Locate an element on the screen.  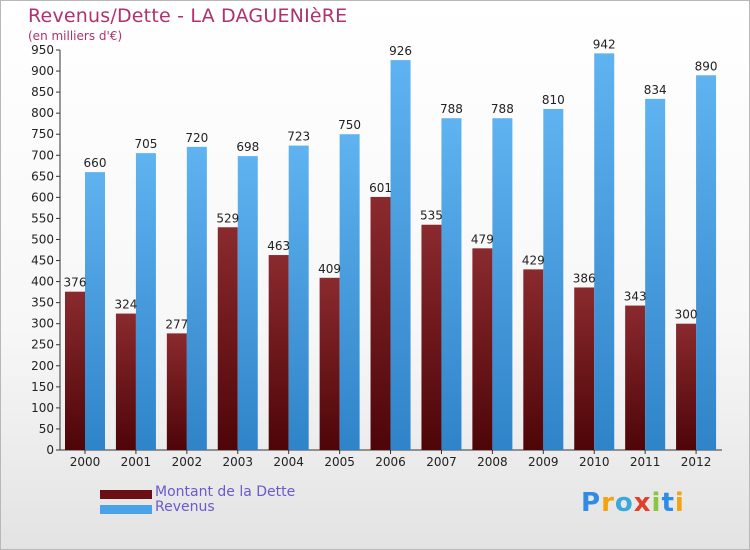
x-tick-label: 2007 is located at coordinates (441, 462).